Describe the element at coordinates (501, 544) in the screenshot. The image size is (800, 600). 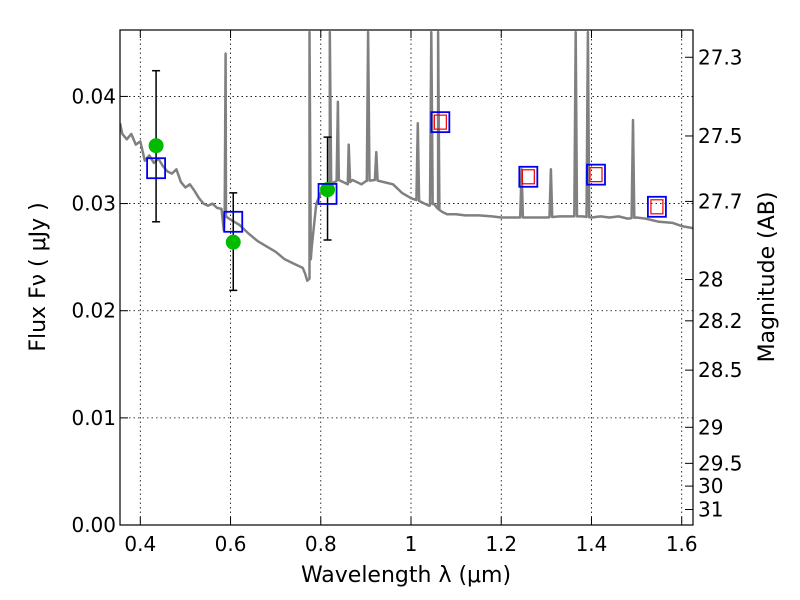
I see `x-tick-label: 1.2` at that location.